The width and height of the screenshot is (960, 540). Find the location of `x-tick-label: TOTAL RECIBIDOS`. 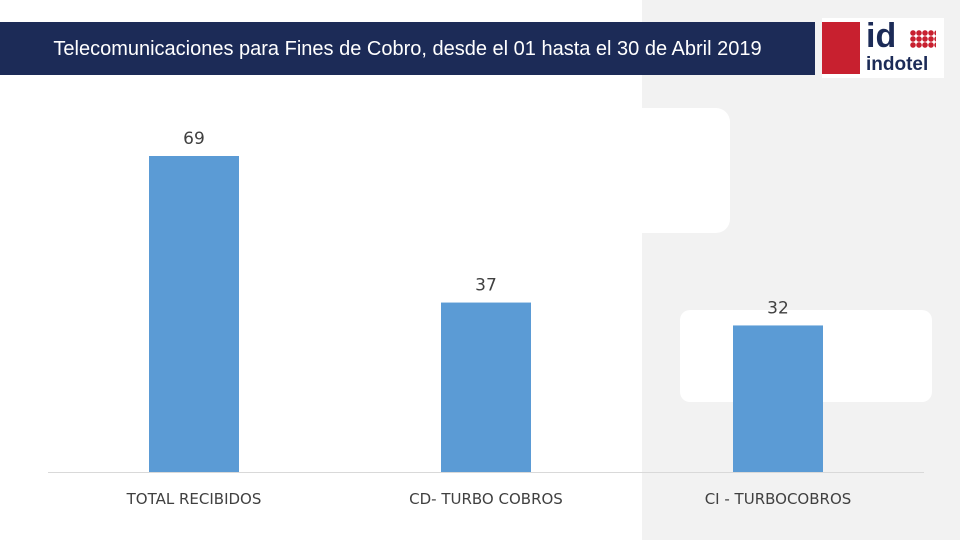

x-tick-label: TOTAL RECIBIDOS is located at coordinates (194, 499).